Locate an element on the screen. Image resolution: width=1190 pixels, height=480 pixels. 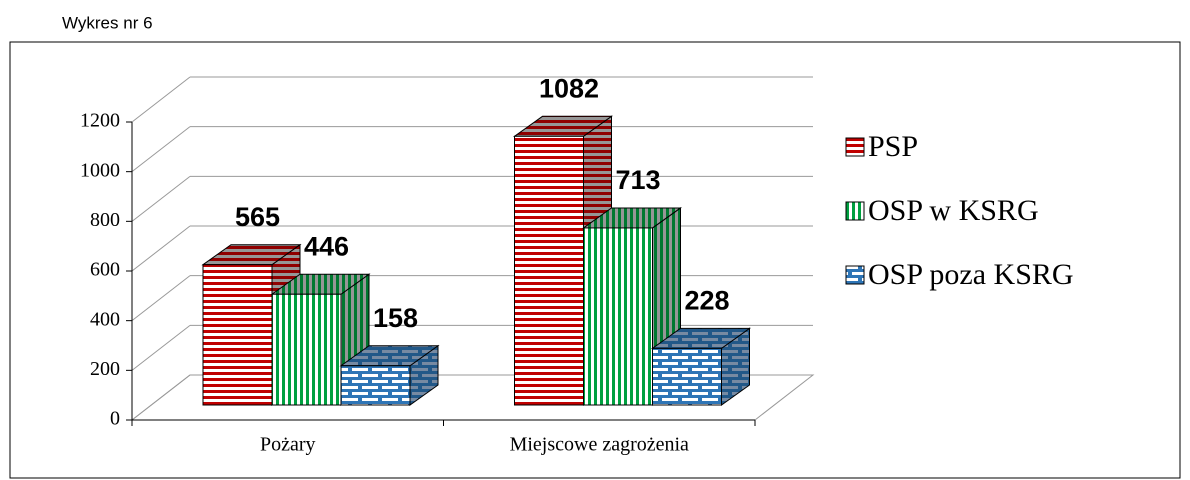
legend-label: PSP is located at coordinates (893, 146).